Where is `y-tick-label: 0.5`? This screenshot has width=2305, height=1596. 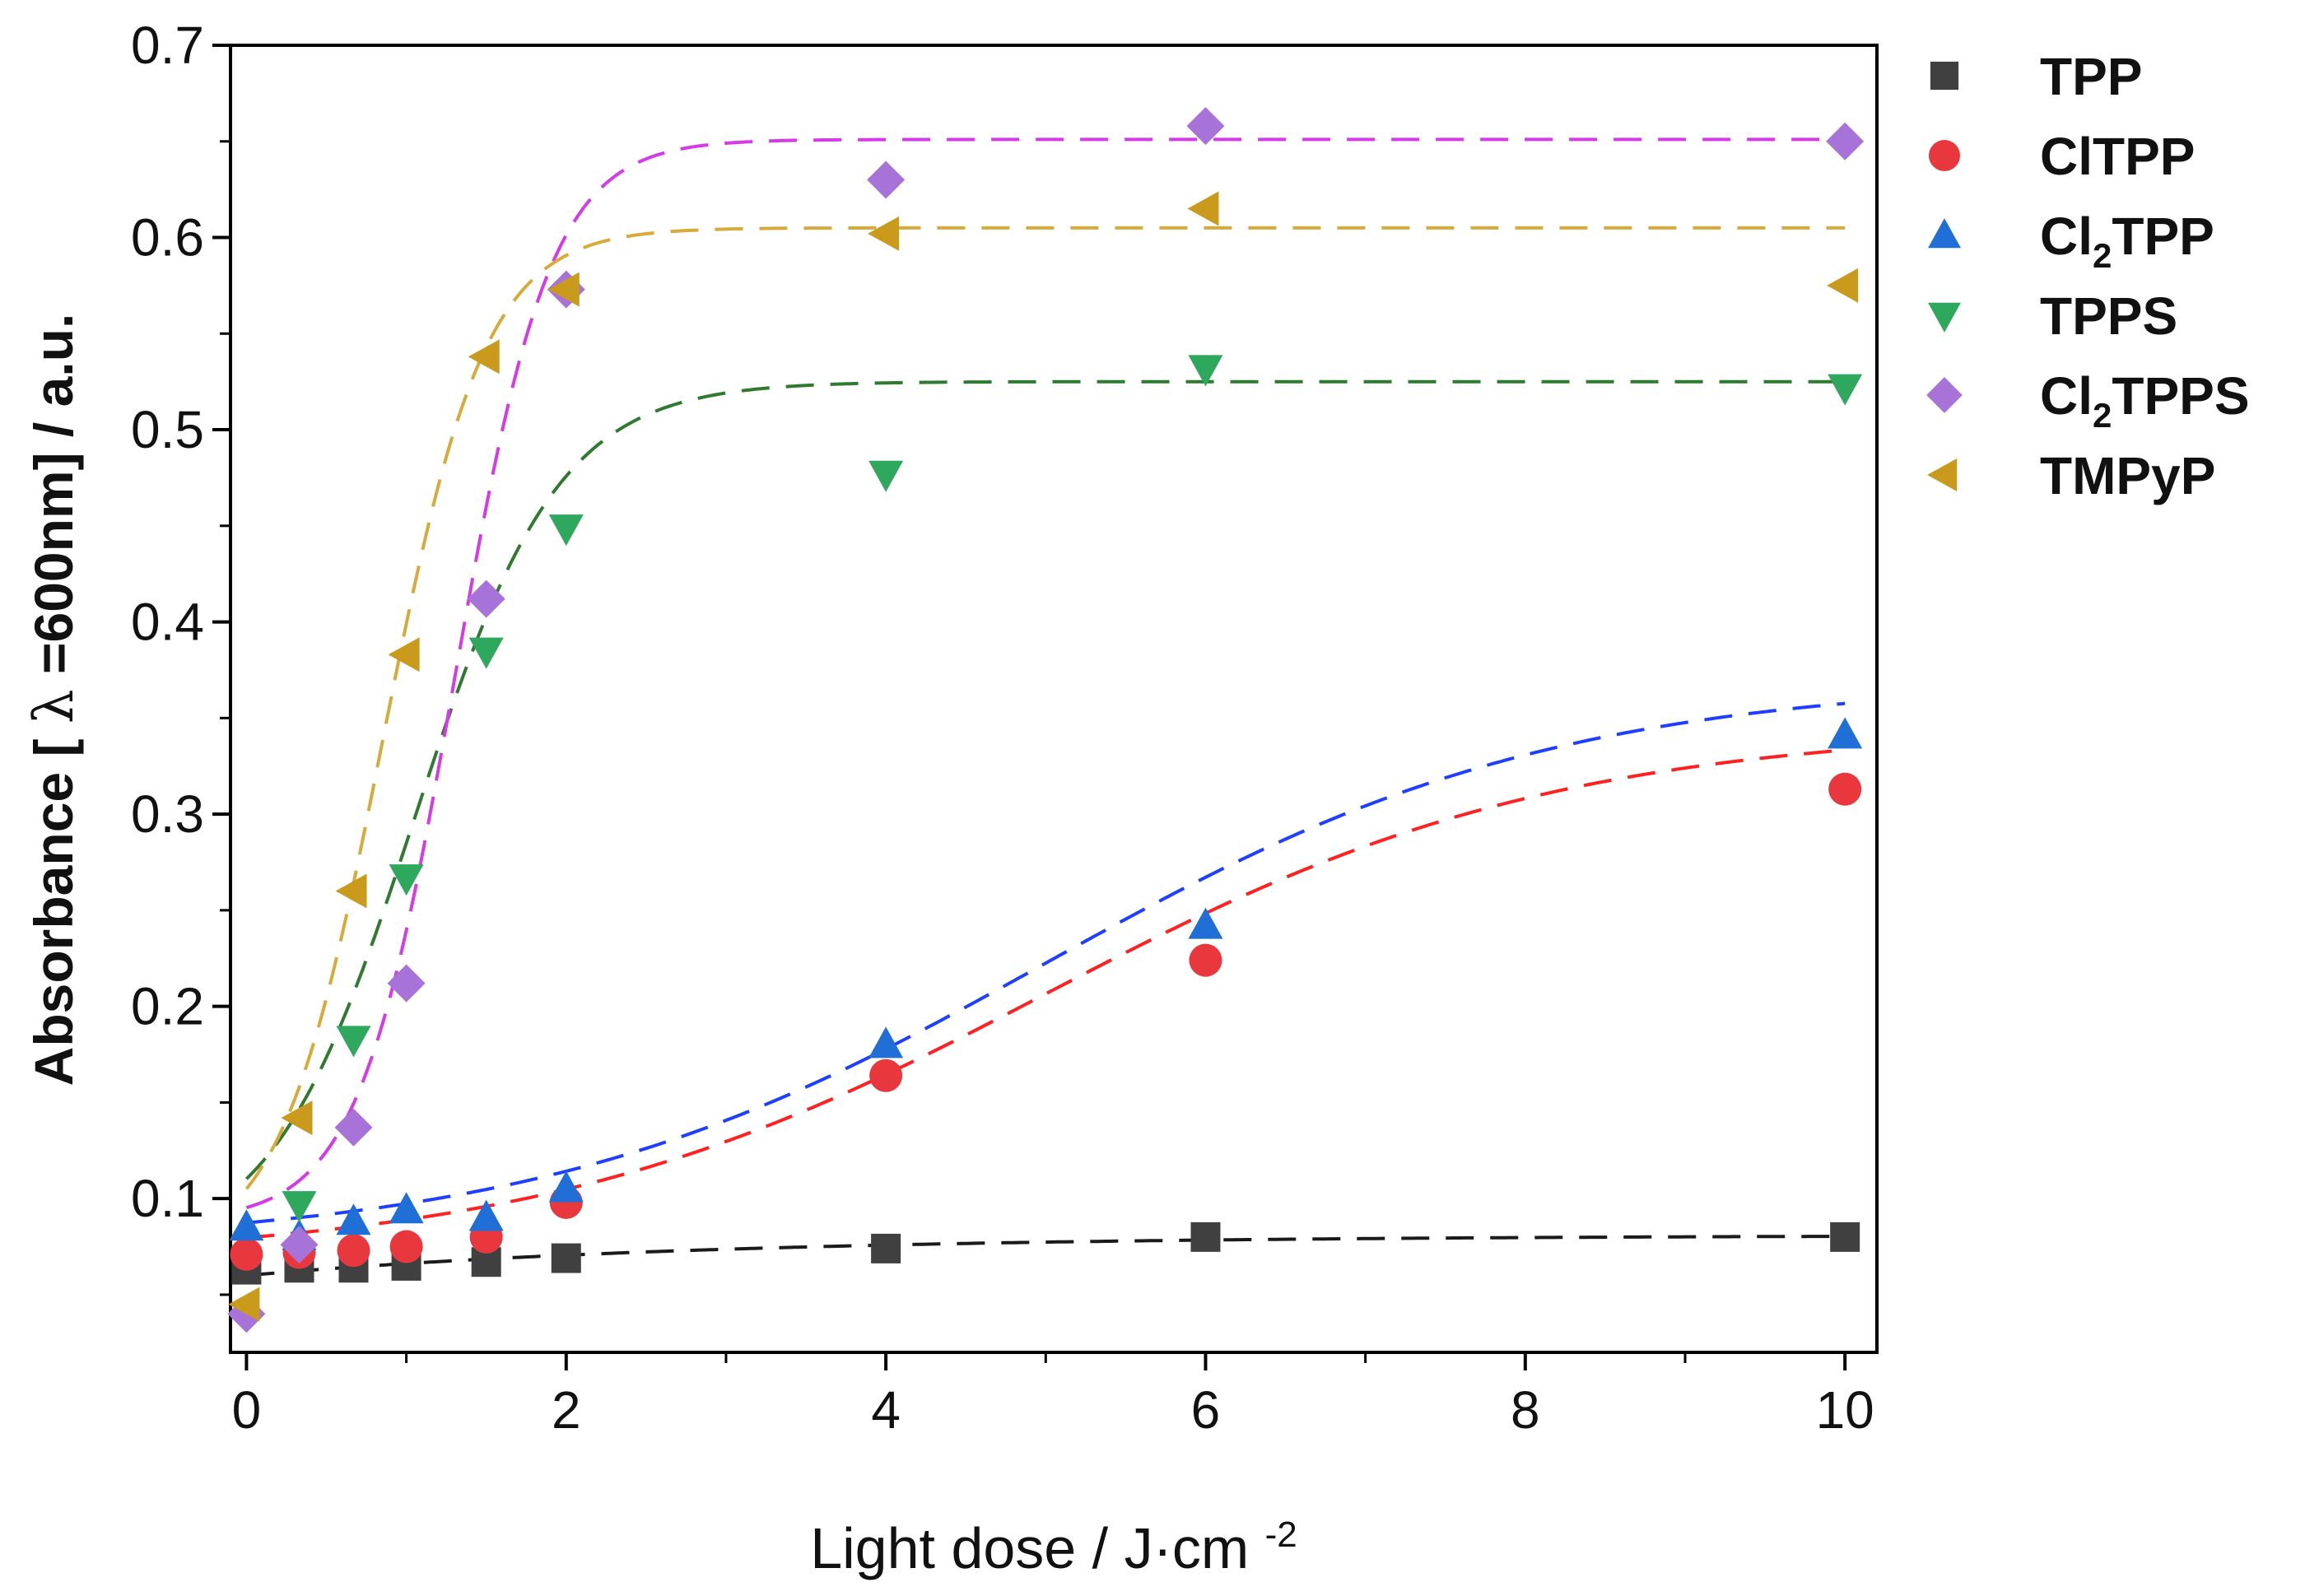
y-tick-label: 0.5 is located at coordinates (167, 429).